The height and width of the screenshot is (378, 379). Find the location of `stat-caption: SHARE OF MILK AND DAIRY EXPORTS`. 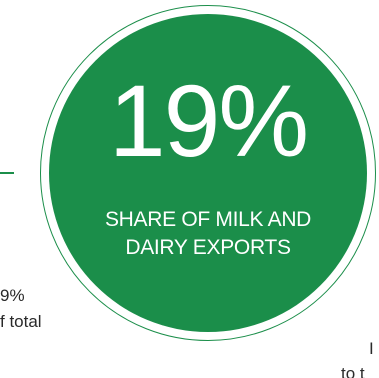

stat-caption: SHARE OF MILK AND DAIRY EXPORTS is located at coordinates (208, 234).